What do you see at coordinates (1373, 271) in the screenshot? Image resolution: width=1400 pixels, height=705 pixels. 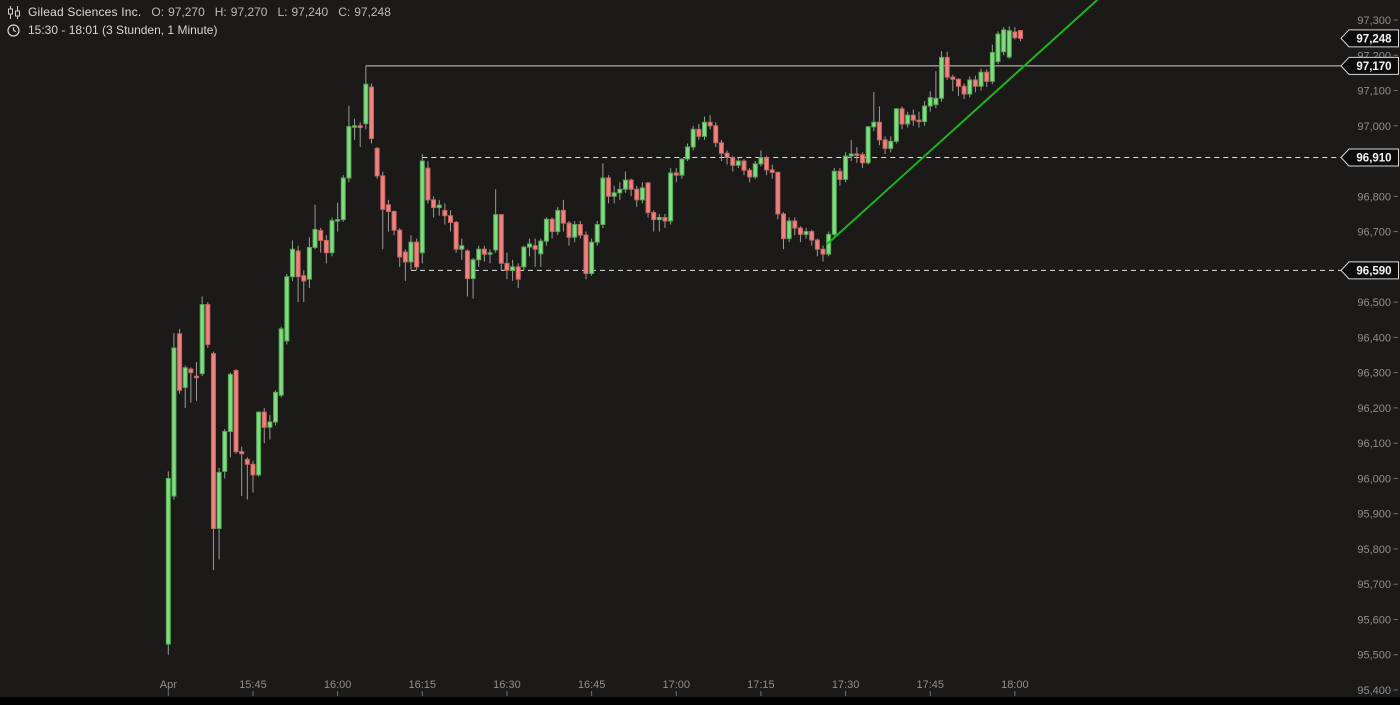 I see `price-tag-value: 96,590` at bounding box center [1373, 271].